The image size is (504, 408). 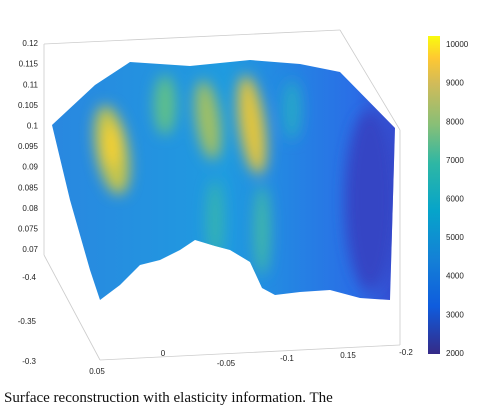 What do you see at coordinates (287, 358) in the screenshot?
I see `x-tick-label: -0.1` at bounding box center [287, 358].